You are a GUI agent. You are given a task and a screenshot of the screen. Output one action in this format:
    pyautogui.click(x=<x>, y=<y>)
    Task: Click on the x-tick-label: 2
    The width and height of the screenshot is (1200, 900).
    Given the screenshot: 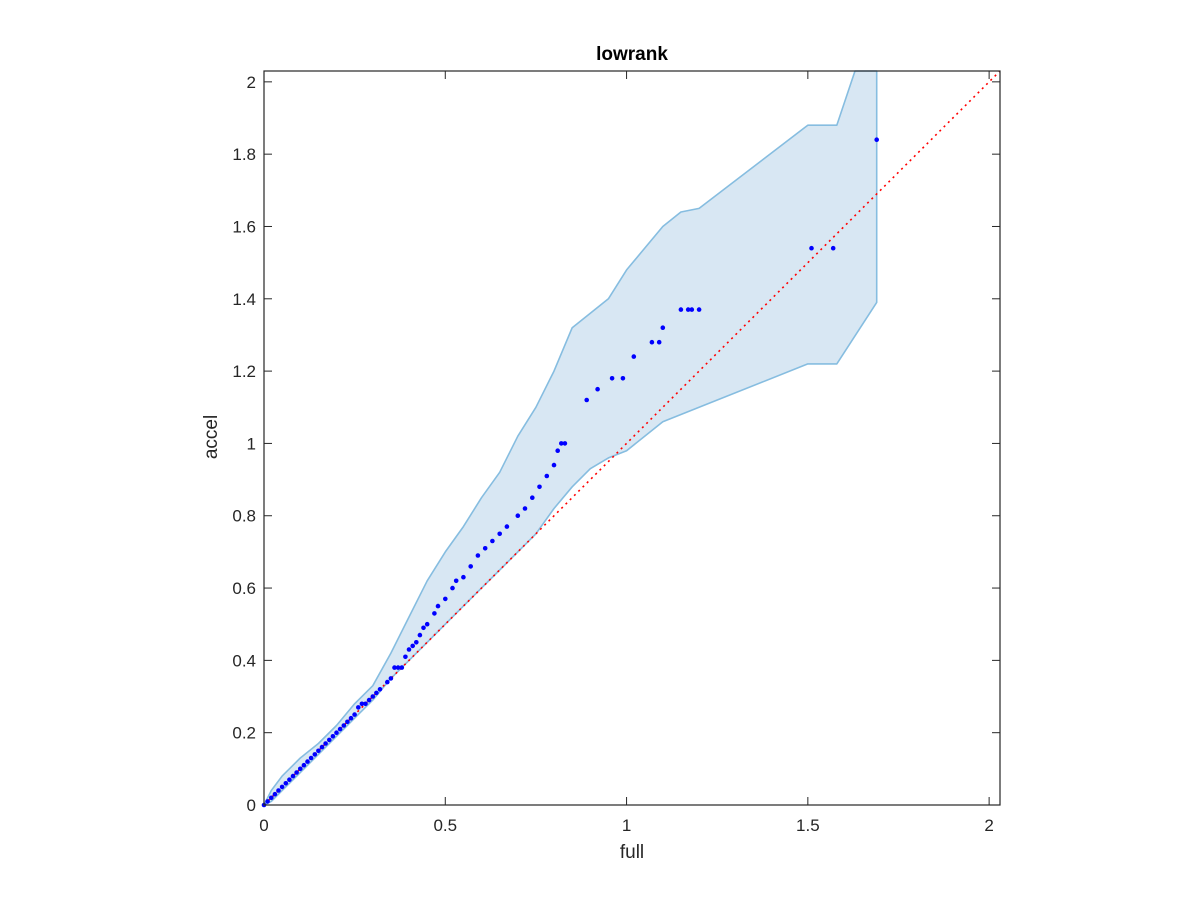 What is the action you would take?
    pyautogui.click(x=988, y=825)
    